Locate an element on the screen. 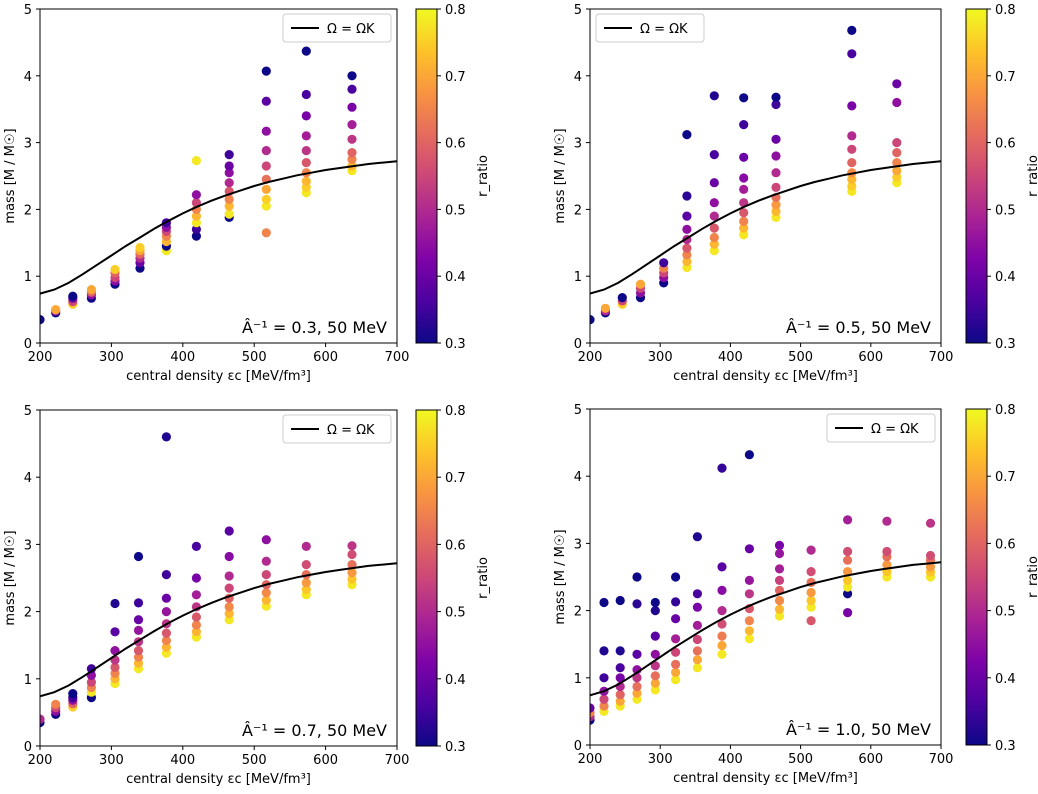 The height and width of the screenshot is (794, 1038). kepler-curve-line is located at coordinates (218, 227).